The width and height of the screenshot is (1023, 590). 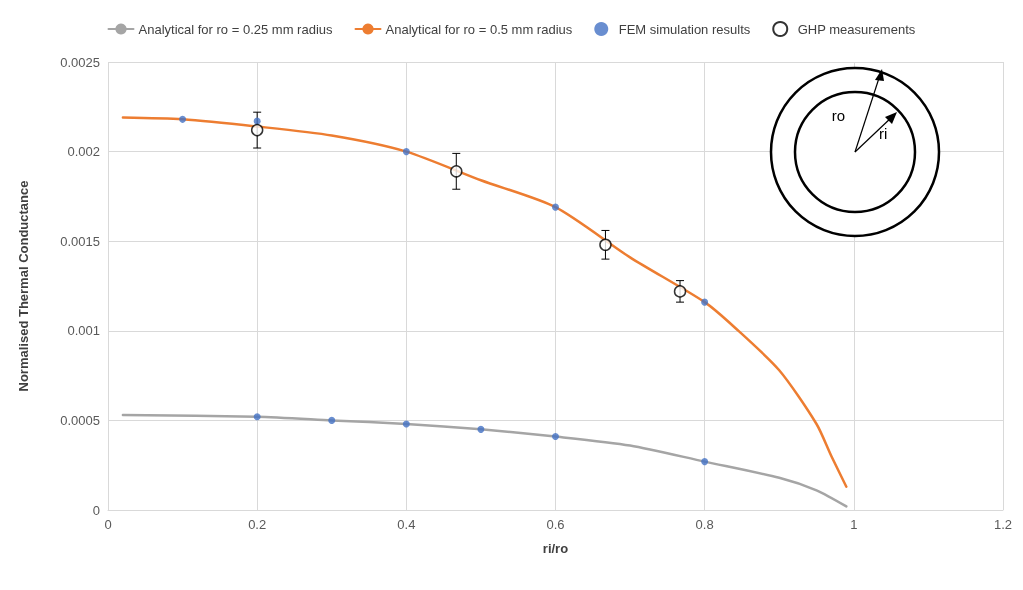 What do you see at coordinates (80, 420) in the screenshot?
I see `y-tick-label: 0.0005` at bounding box center [80, 420].